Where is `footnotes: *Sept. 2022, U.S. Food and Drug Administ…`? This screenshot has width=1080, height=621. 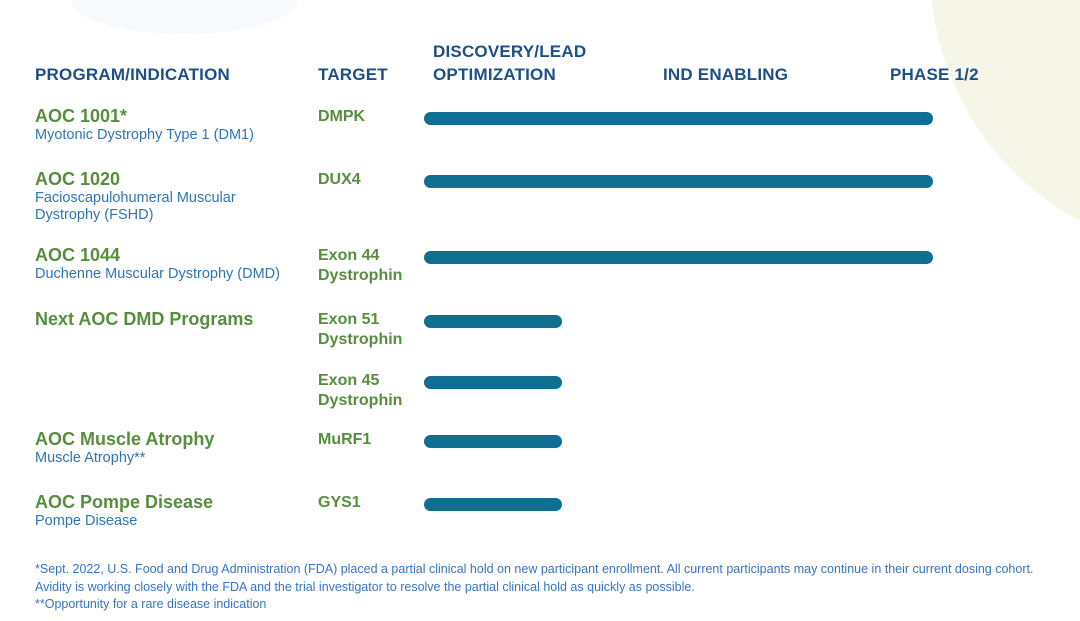 footnotes: *Sept. 2022, U.S. Food and Drug Administ… is located at coordinates (542, 587).